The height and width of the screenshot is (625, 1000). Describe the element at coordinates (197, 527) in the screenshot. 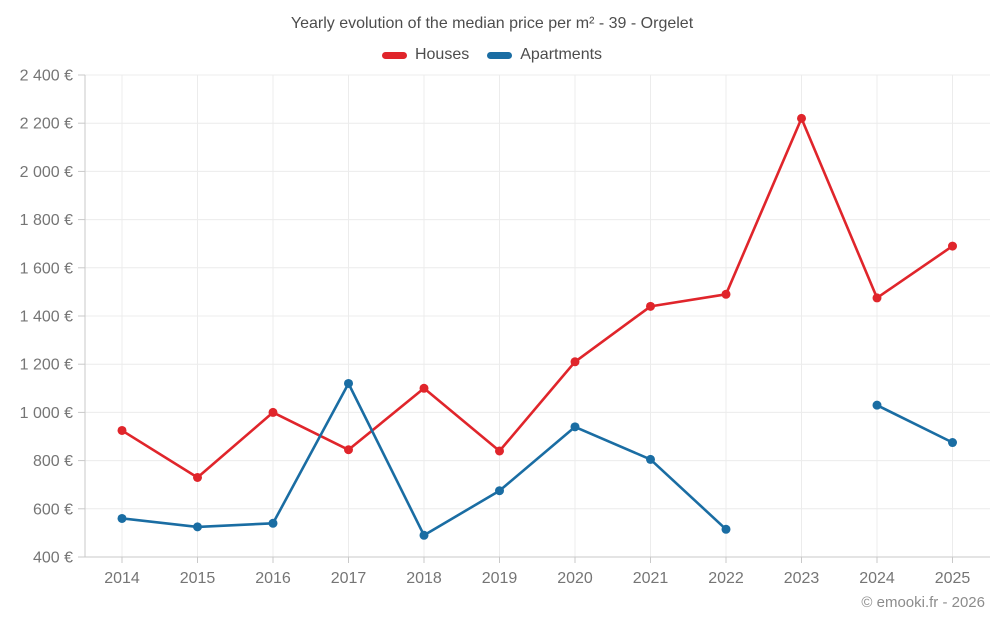

I see `apartments-point-2015` at that location.